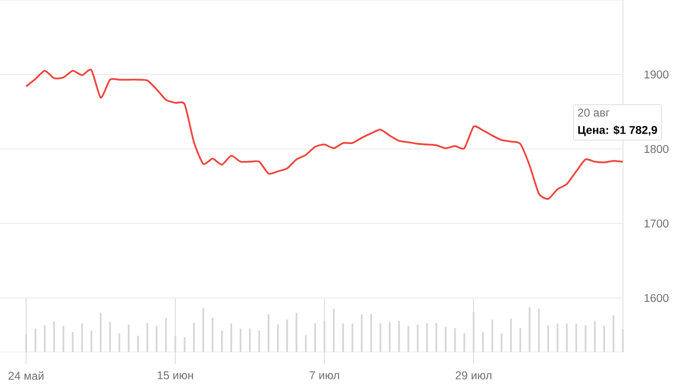  I want to click on x-tick-label: 7 июл, so click(325, 375).